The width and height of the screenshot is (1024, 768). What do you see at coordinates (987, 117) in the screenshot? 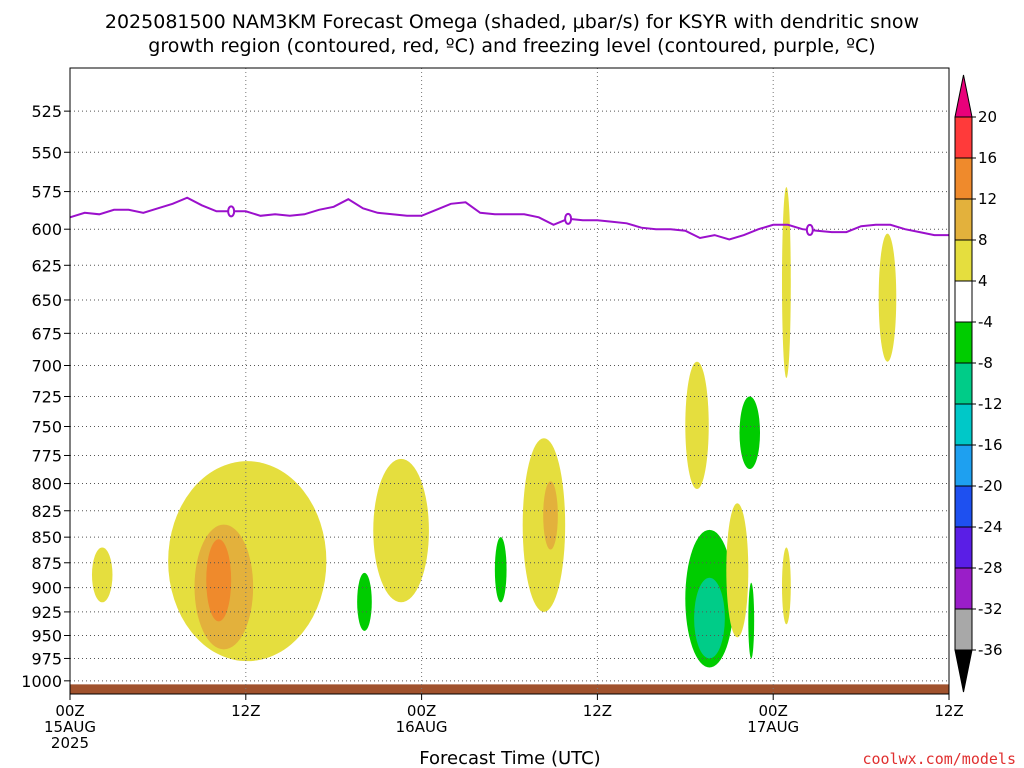
I see `colorbar-label: 20` at bounding box center [987, 117].